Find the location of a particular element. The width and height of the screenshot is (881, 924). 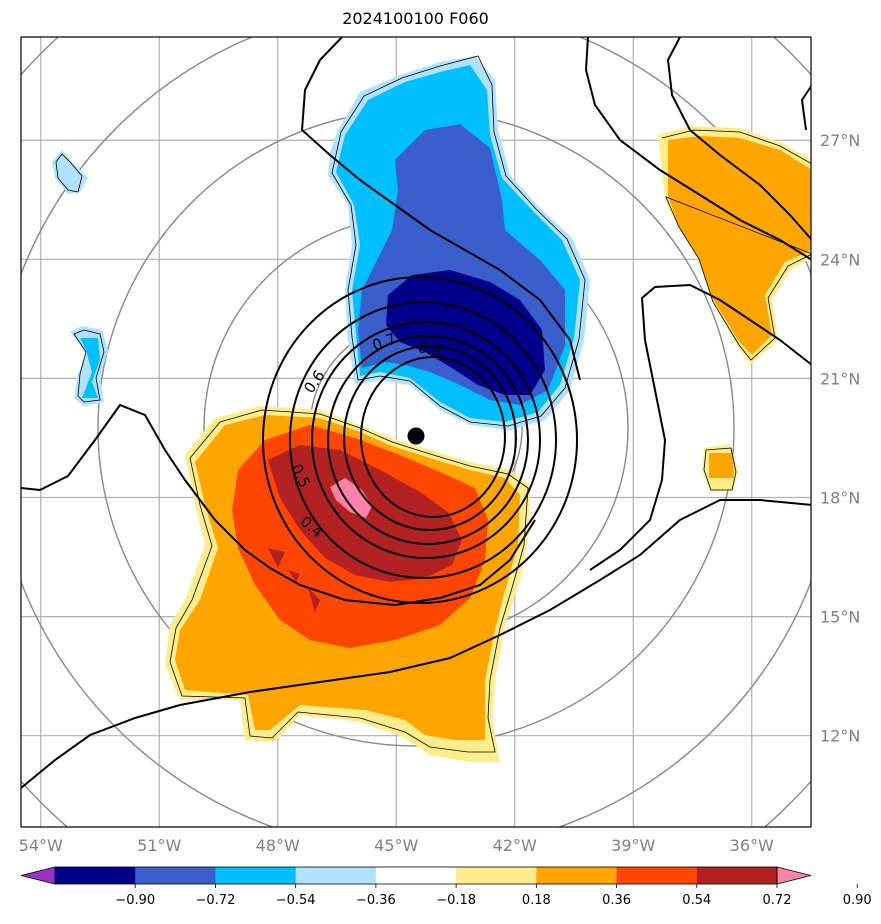

lon-label-3: 45°W is located at coordinates (396, 845).